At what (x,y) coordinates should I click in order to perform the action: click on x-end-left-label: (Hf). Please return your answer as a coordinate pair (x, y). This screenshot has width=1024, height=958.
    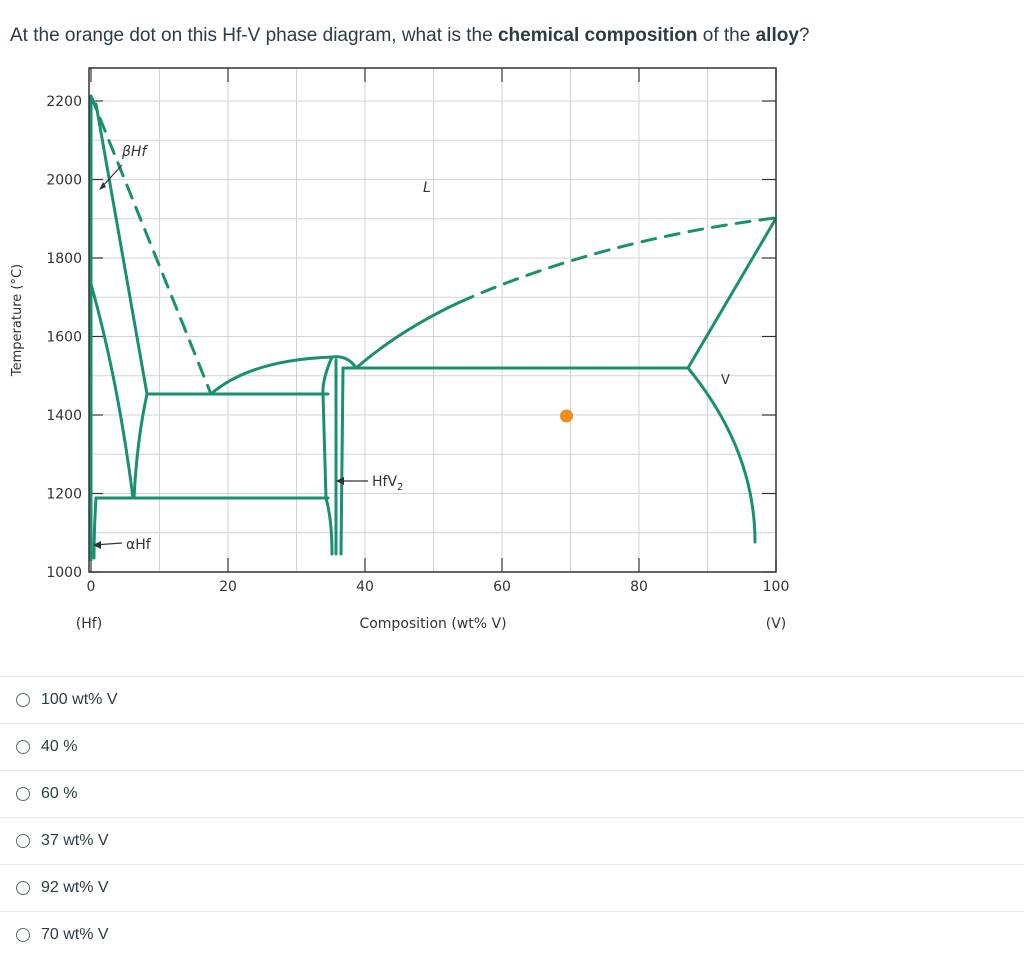
    Looking at the image, I should click on (89, 624).